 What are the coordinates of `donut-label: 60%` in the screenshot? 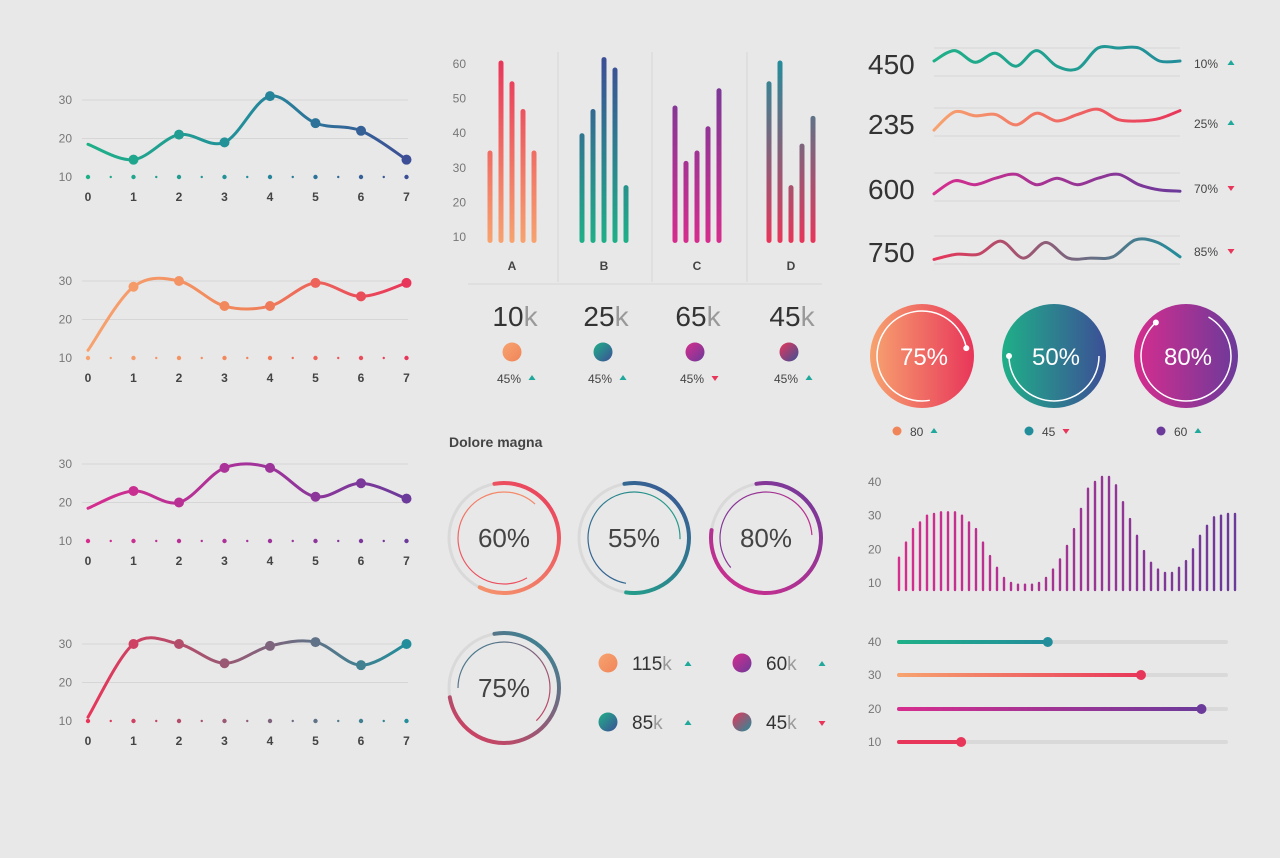 It's located at (504, 538).